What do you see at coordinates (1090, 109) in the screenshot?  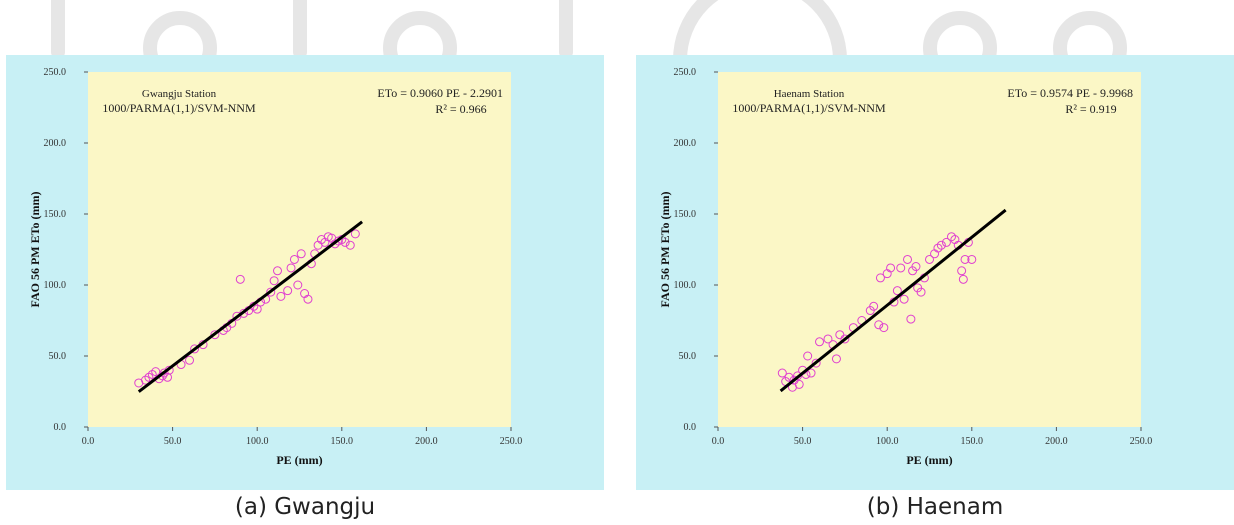 I see `r-squared-label: R² = 0.919` at bounding box center [1090, 109].